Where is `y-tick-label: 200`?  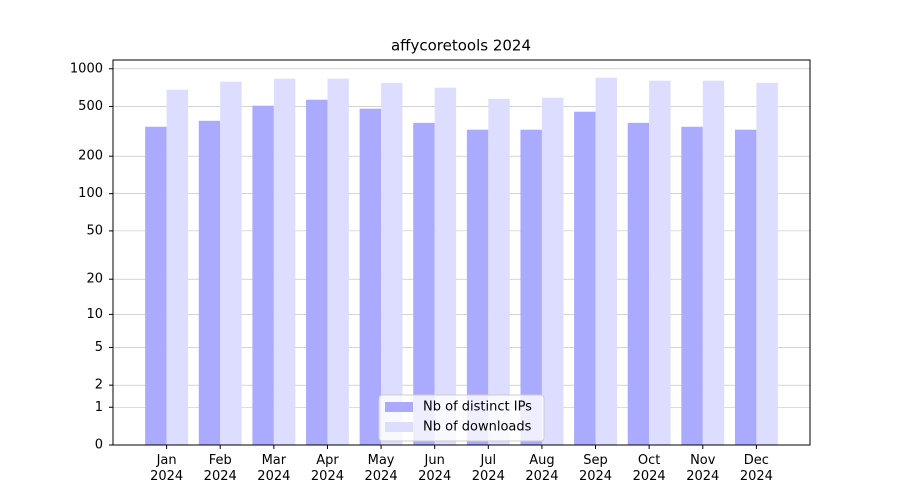
y-tick-label: 200 is located at coordinates (90, 156).